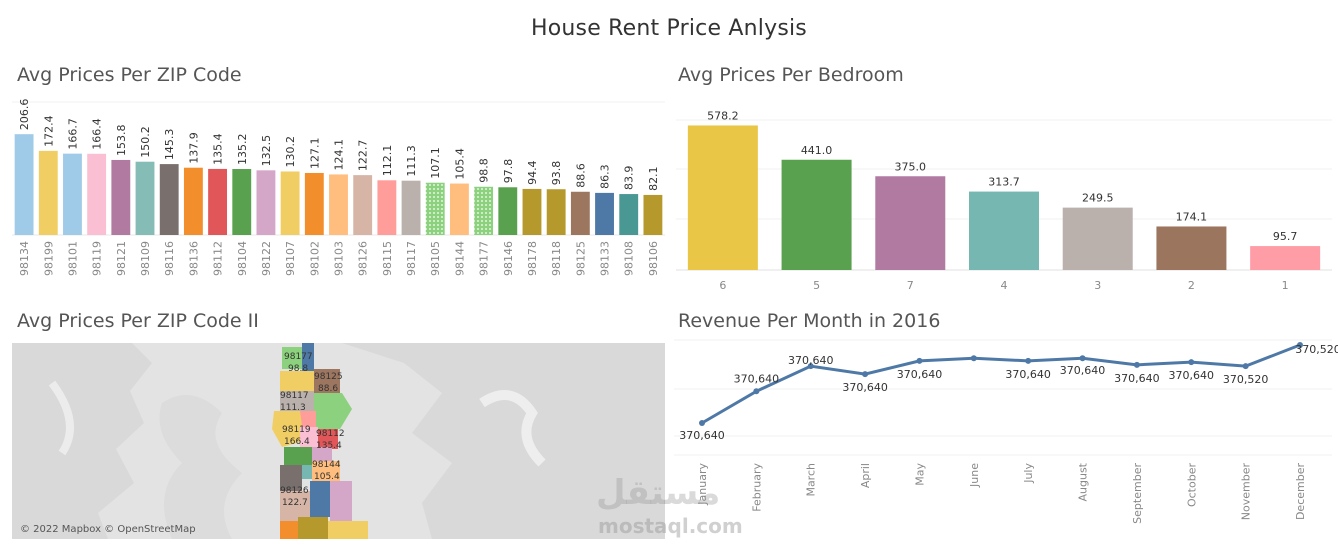  I want to click on x-tick-label: 5, so click(816, 285).